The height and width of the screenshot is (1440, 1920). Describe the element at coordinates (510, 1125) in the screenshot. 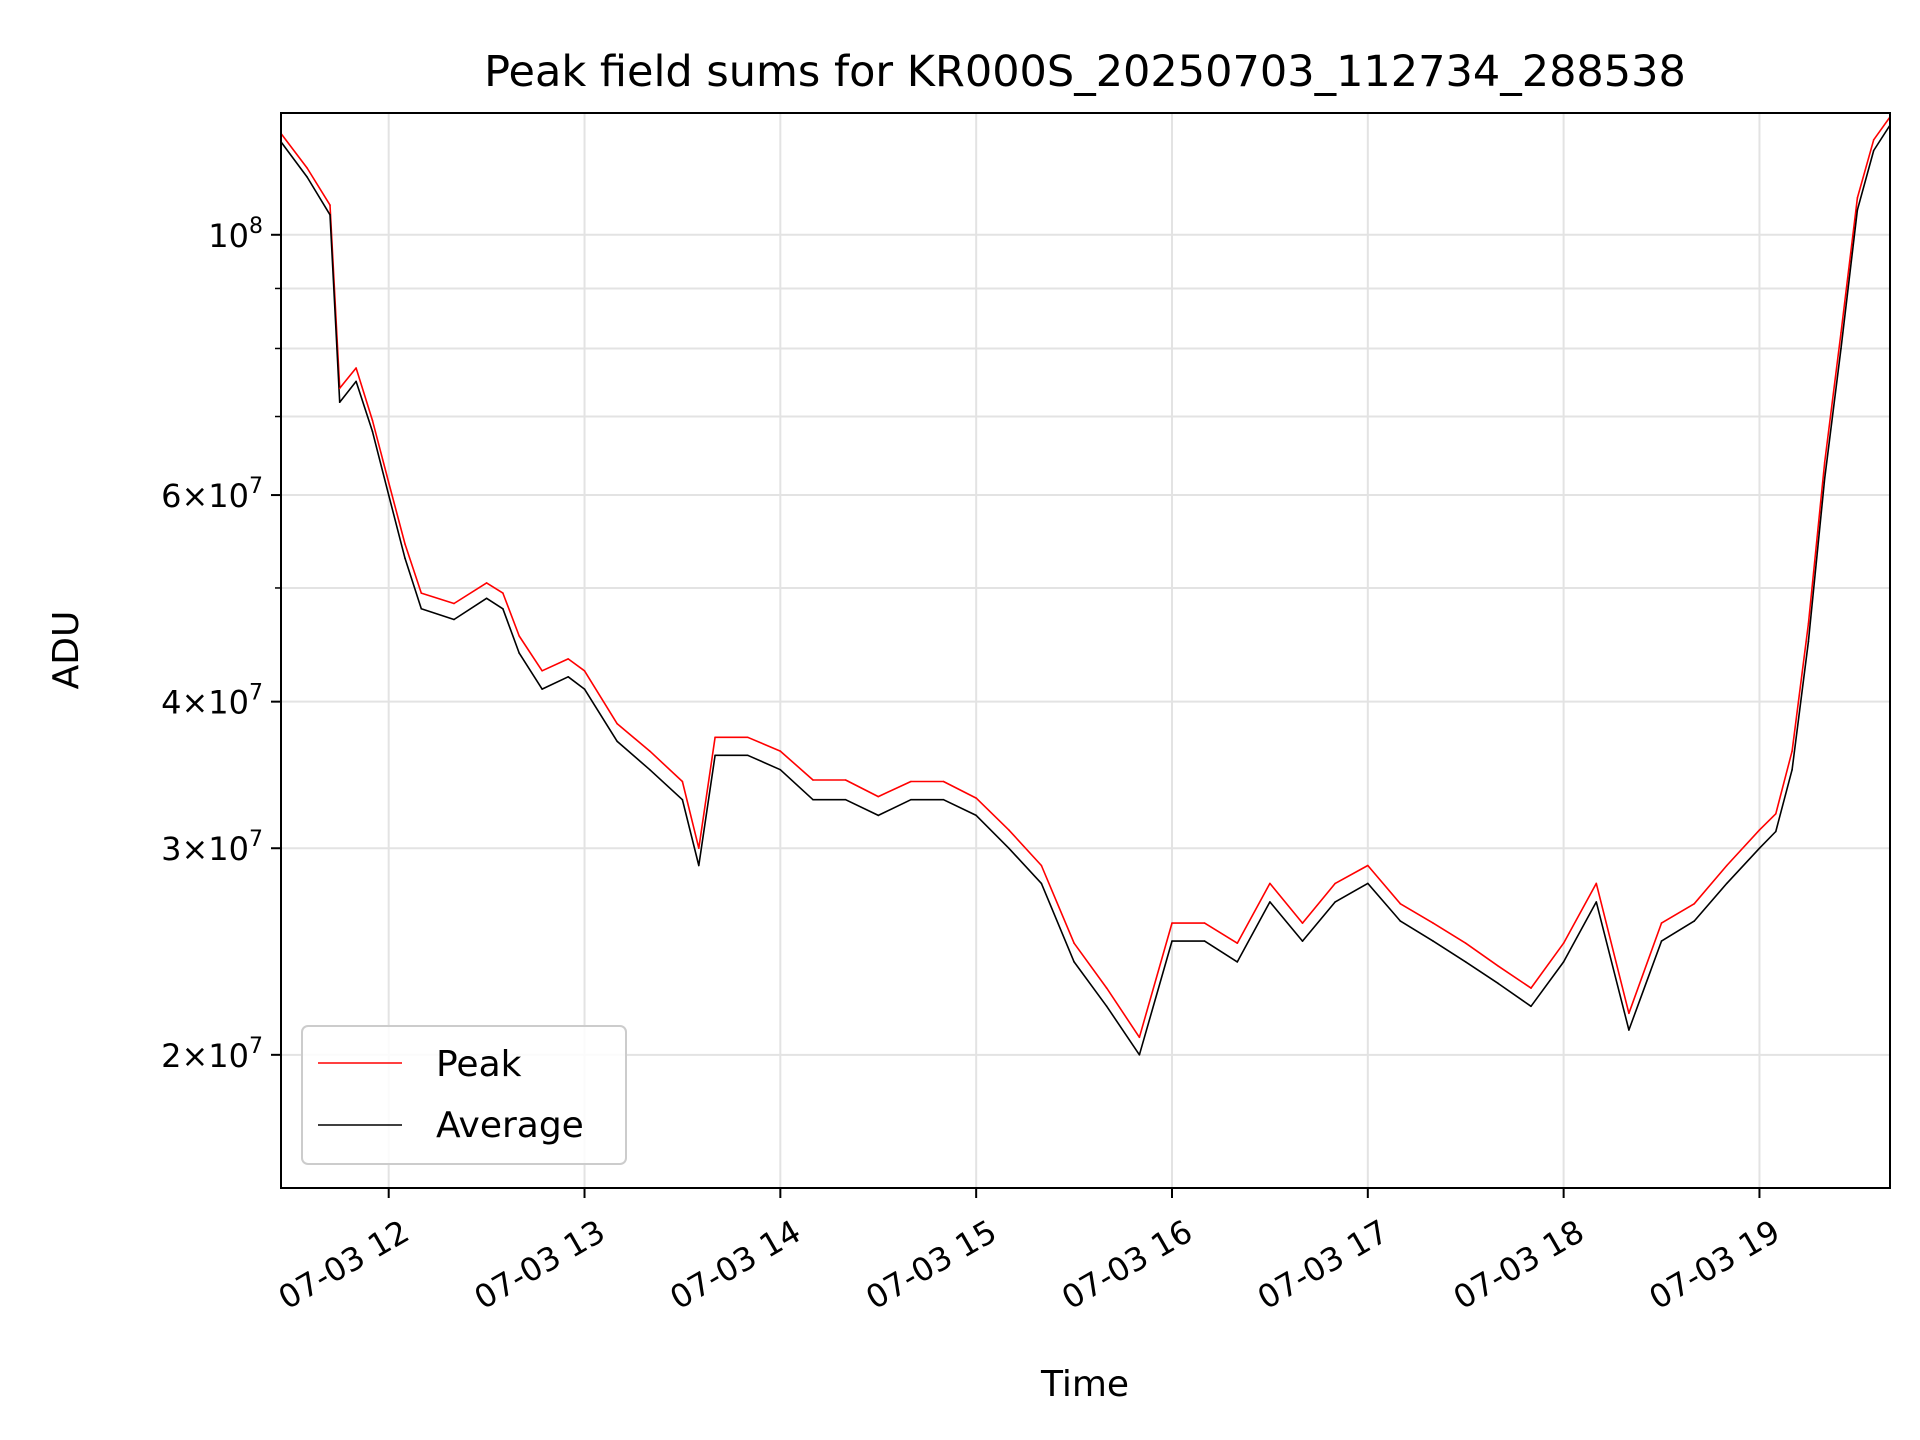

I see `legend-label-average: Average` at that location.